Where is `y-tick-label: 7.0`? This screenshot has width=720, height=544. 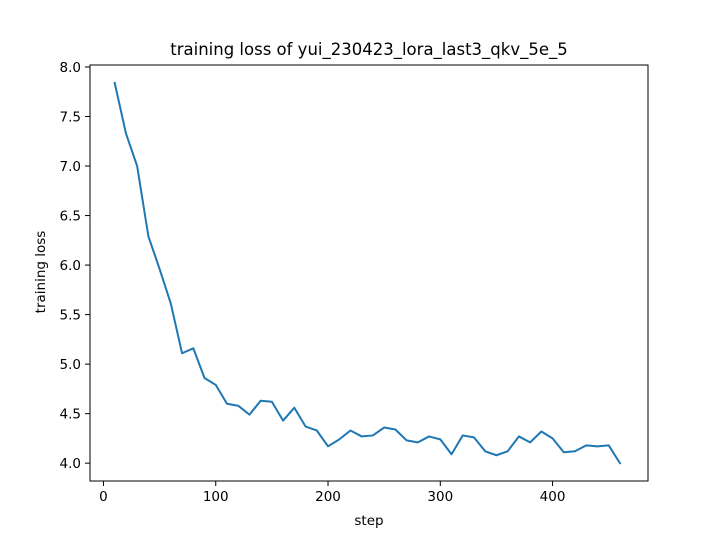 y-tick-label: 7.0 is located at coordinates (70, 167).